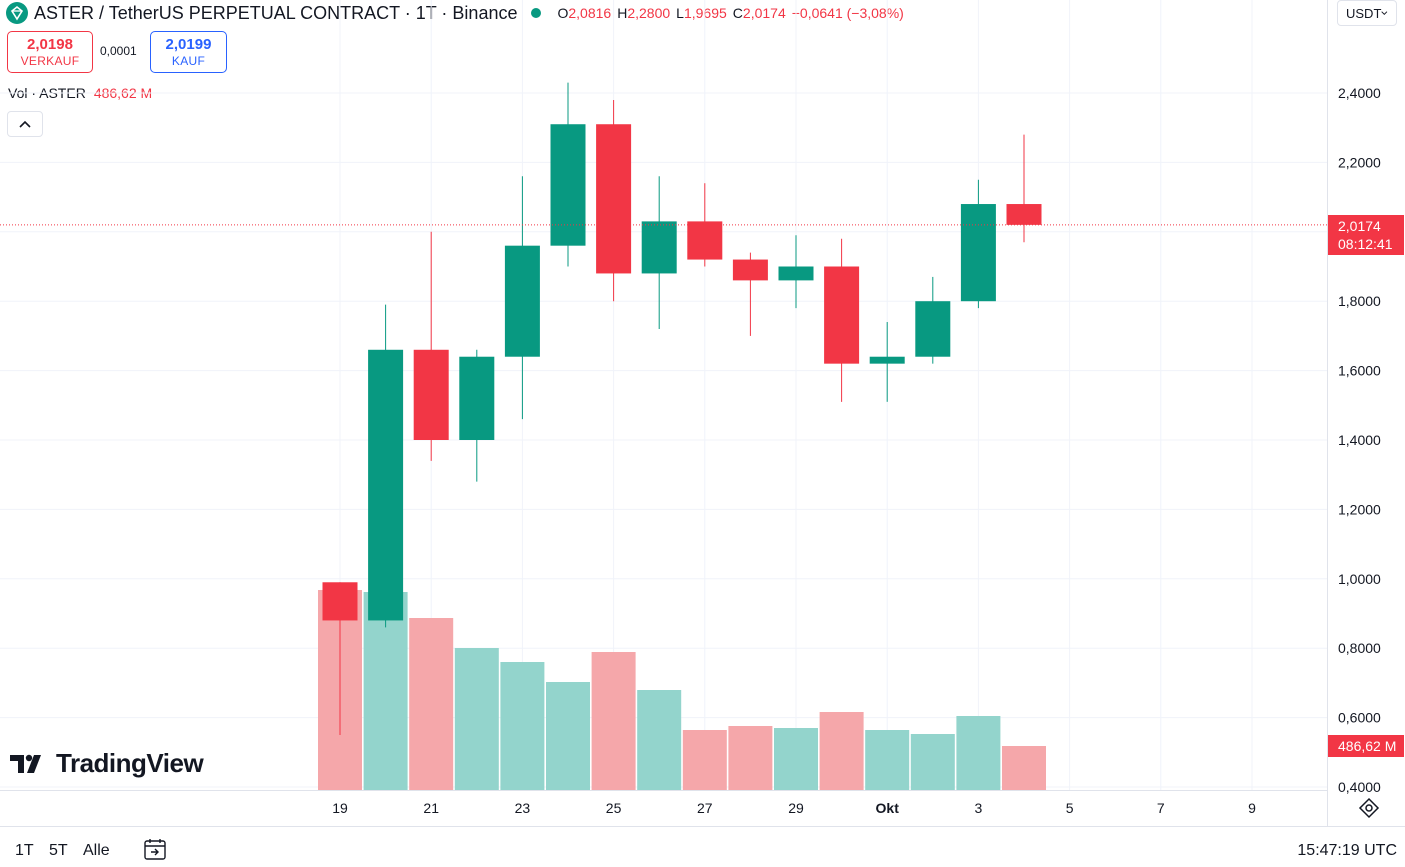  I want to click on close-label: C, so click(737, 13).